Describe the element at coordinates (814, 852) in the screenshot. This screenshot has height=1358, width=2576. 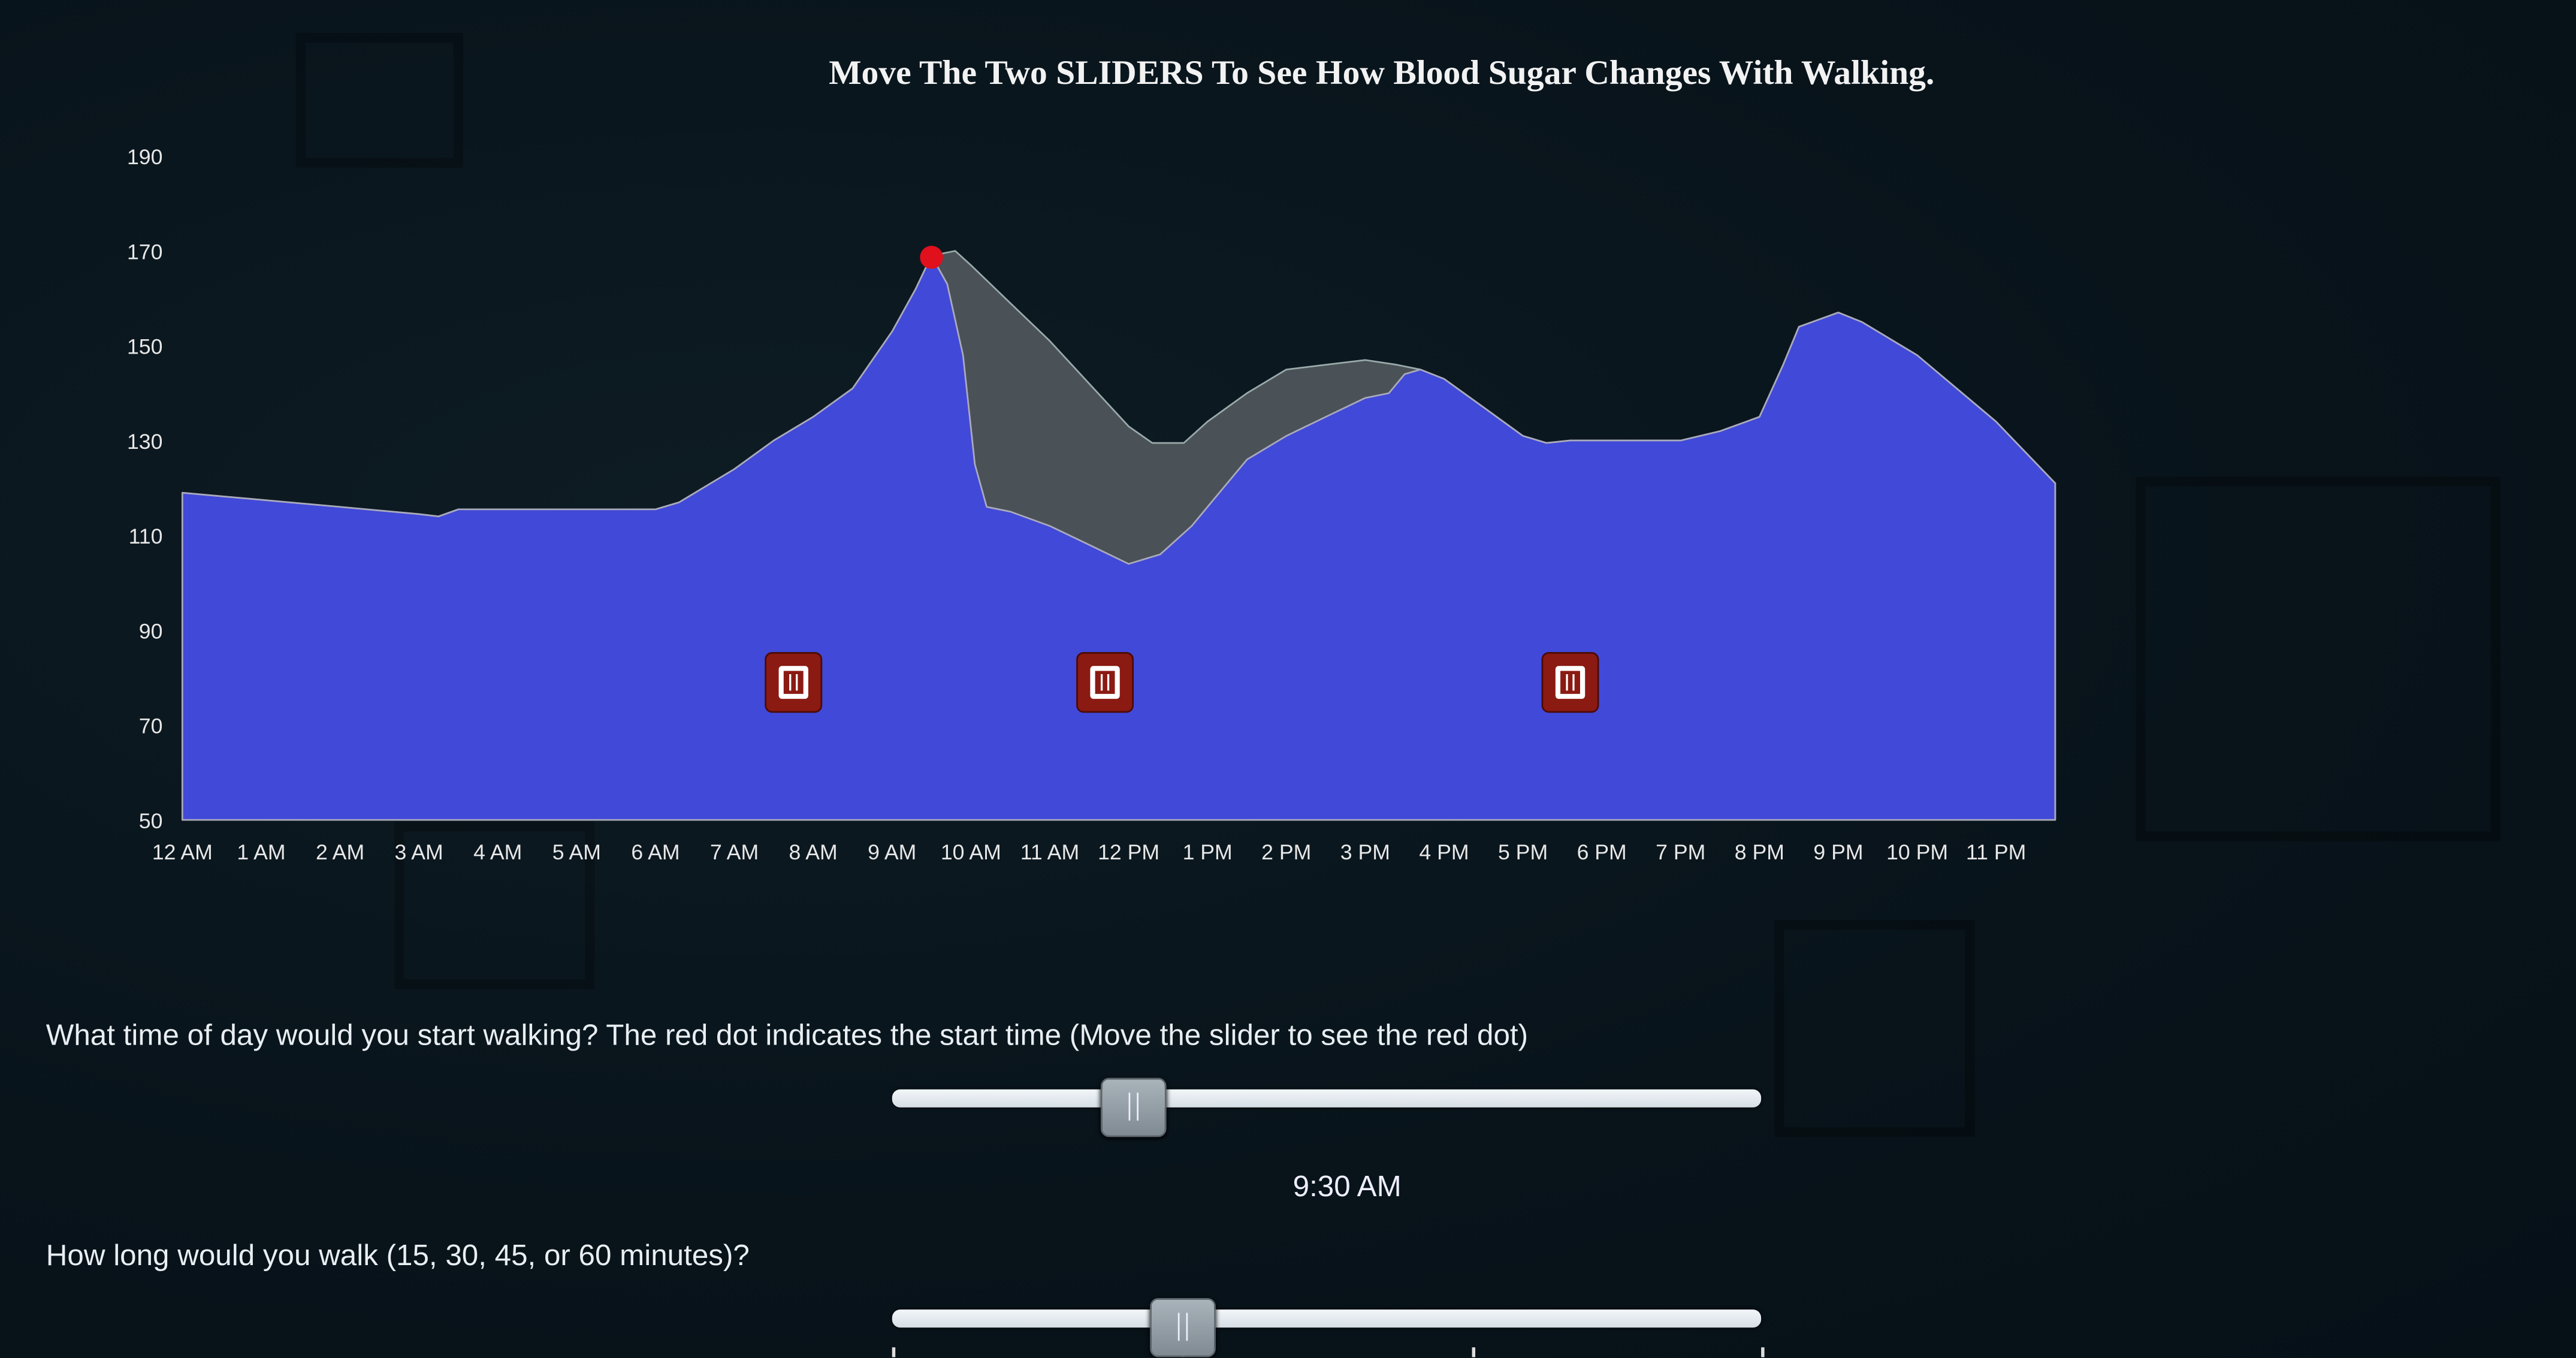
I see `x-tick-label: 8 AM` at that location.